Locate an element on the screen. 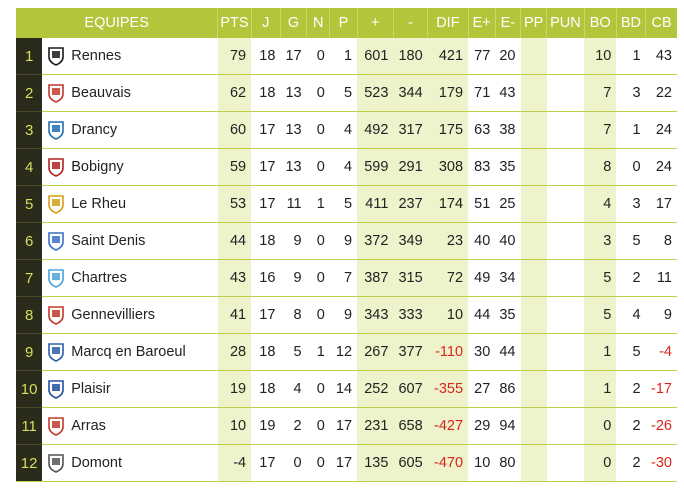 Image resolution: width=684 pixels, height=494 pixels. team-cell: Beauvais is located at coordinates (130, 93).